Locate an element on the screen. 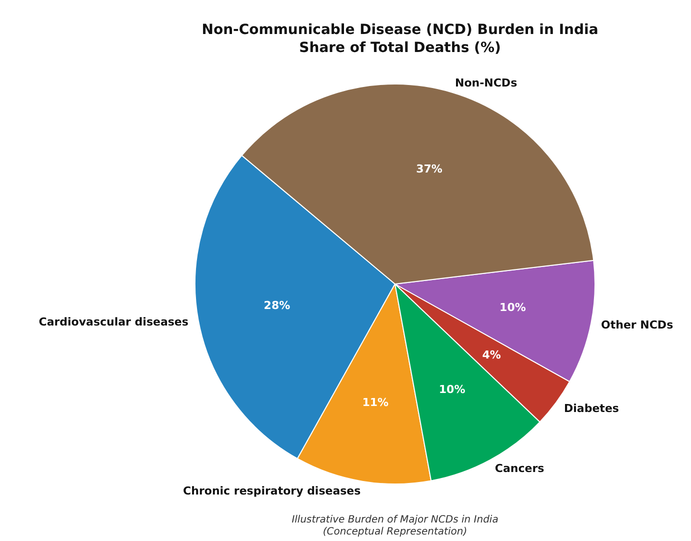 The image size is (691, 541). slice-label: Cancers is located at coordinates (519, 469).